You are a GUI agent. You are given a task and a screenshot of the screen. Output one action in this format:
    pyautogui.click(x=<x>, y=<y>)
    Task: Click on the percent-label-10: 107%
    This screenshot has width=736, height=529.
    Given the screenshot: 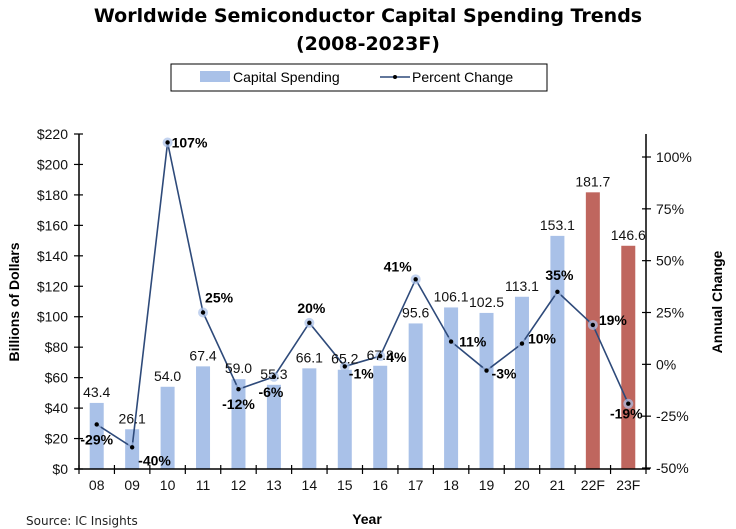 What is the action you would take?
    pyautogui.click(x=190, y=142)
    